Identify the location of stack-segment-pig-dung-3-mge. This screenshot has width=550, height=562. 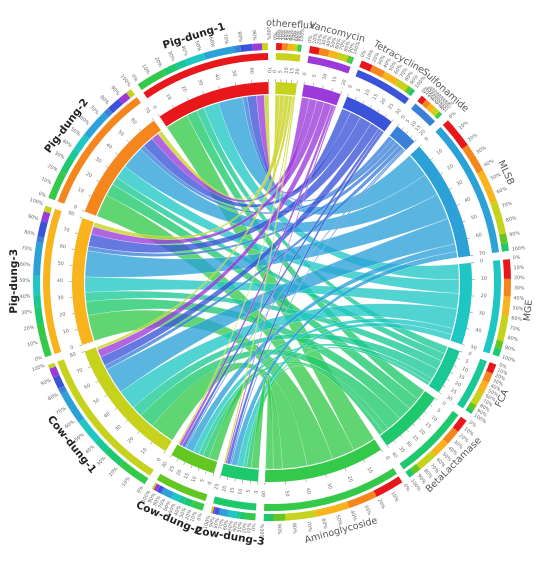
(36, 285).